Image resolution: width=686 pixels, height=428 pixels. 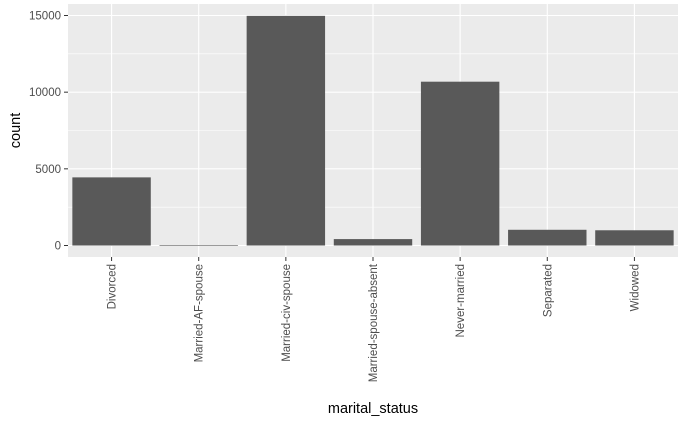 What do you see at coordinates (16, 130) in the screenshot?
I see `y-axis-title: count` at bounding box center [16, 130].